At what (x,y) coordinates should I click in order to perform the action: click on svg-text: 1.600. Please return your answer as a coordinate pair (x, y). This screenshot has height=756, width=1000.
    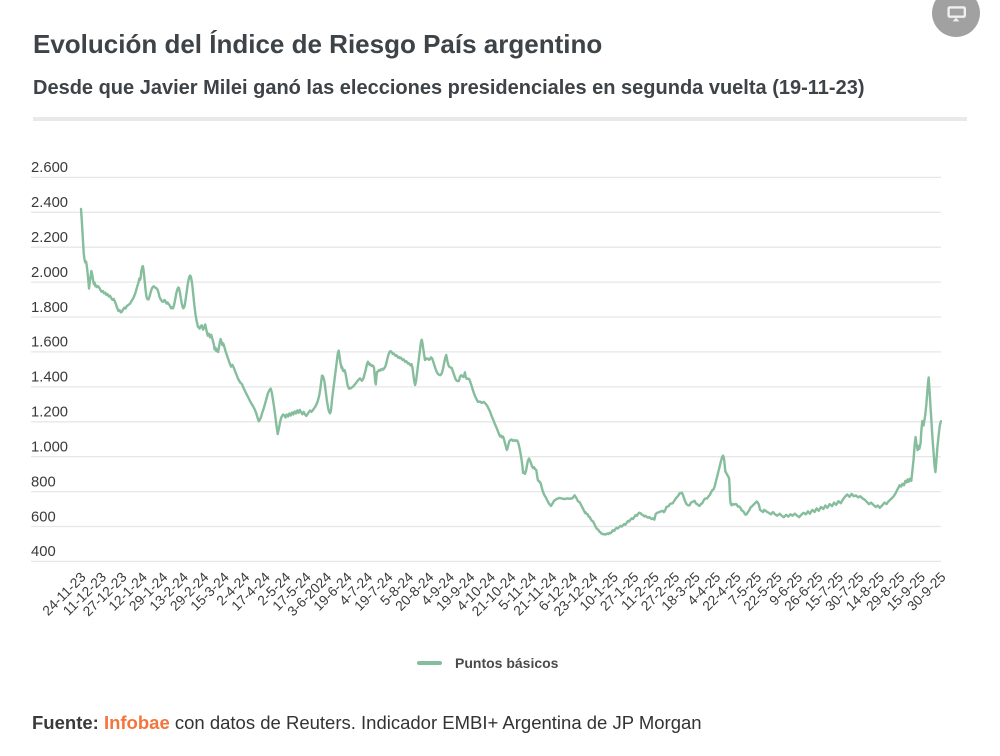
    Looking at the image, I should click on (49, 343).